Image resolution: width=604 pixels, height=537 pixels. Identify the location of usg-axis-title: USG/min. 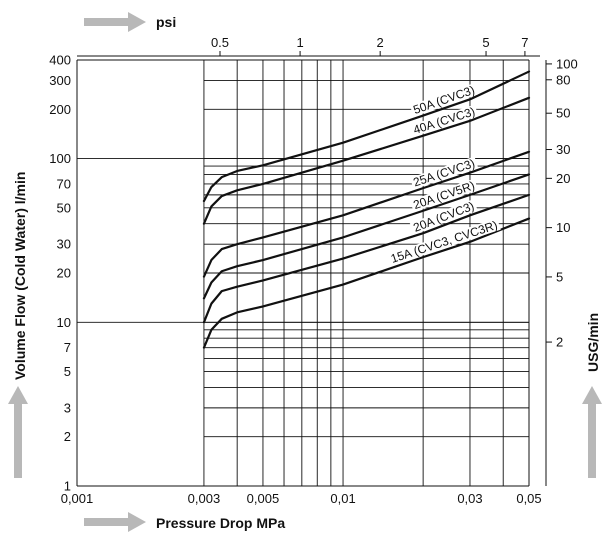
(593, 342).